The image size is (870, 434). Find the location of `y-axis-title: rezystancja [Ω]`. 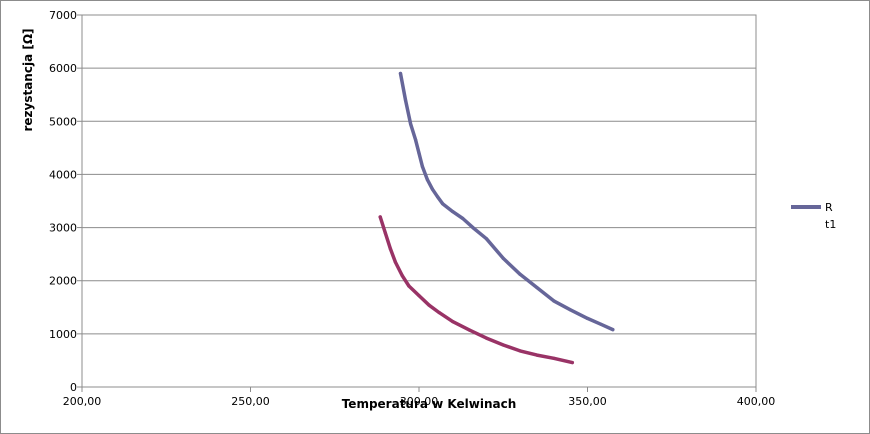

y-axis-title: rezystancja [Ω] is located at coordinates (28, 79).